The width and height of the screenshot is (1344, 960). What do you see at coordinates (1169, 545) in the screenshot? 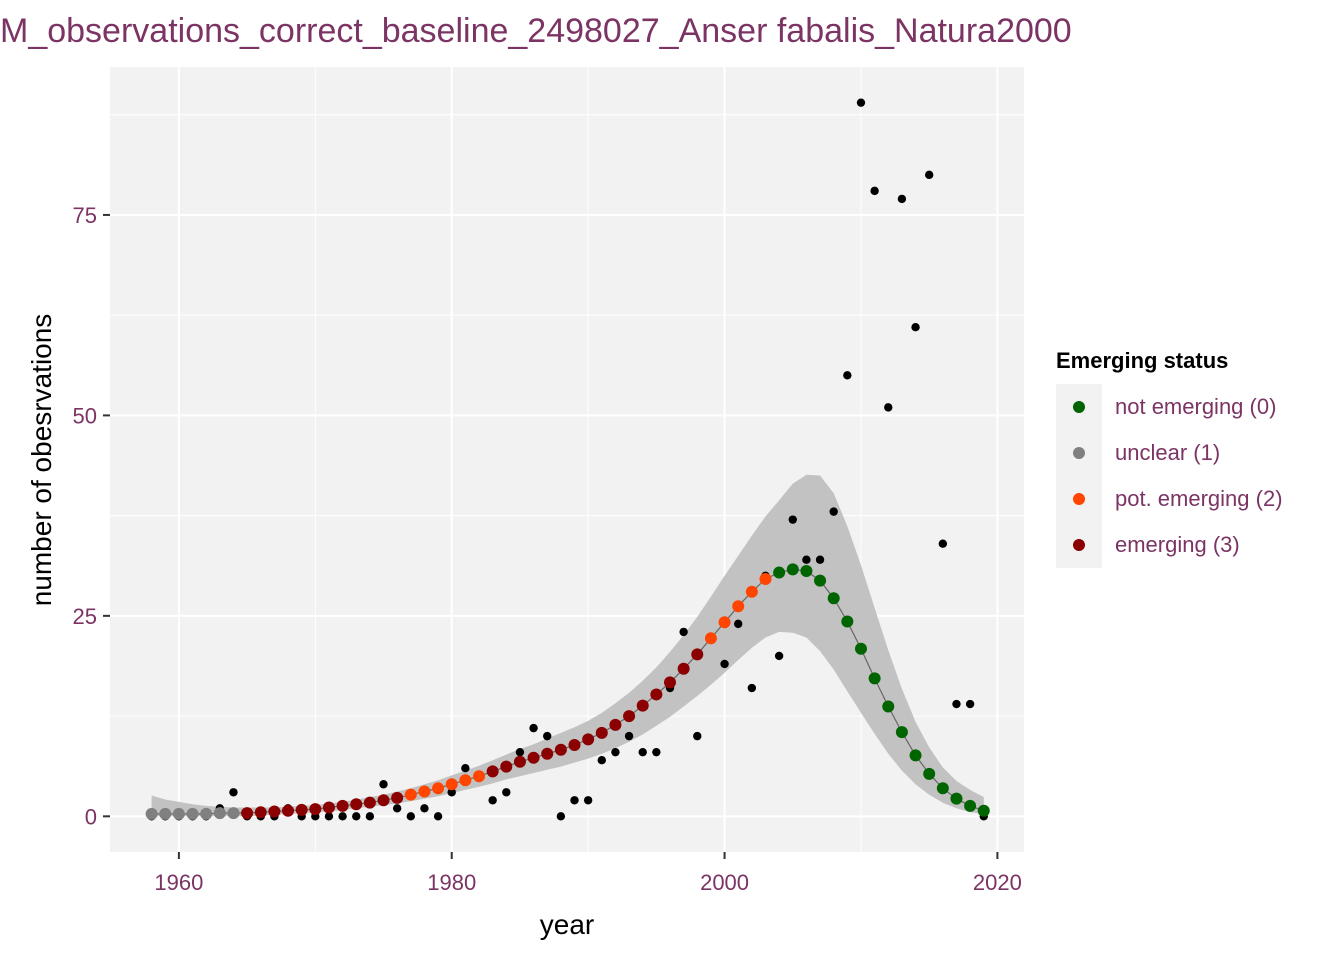
I see `legend-item-emerging: emerging (3)` at bounding box center [1169, 545].